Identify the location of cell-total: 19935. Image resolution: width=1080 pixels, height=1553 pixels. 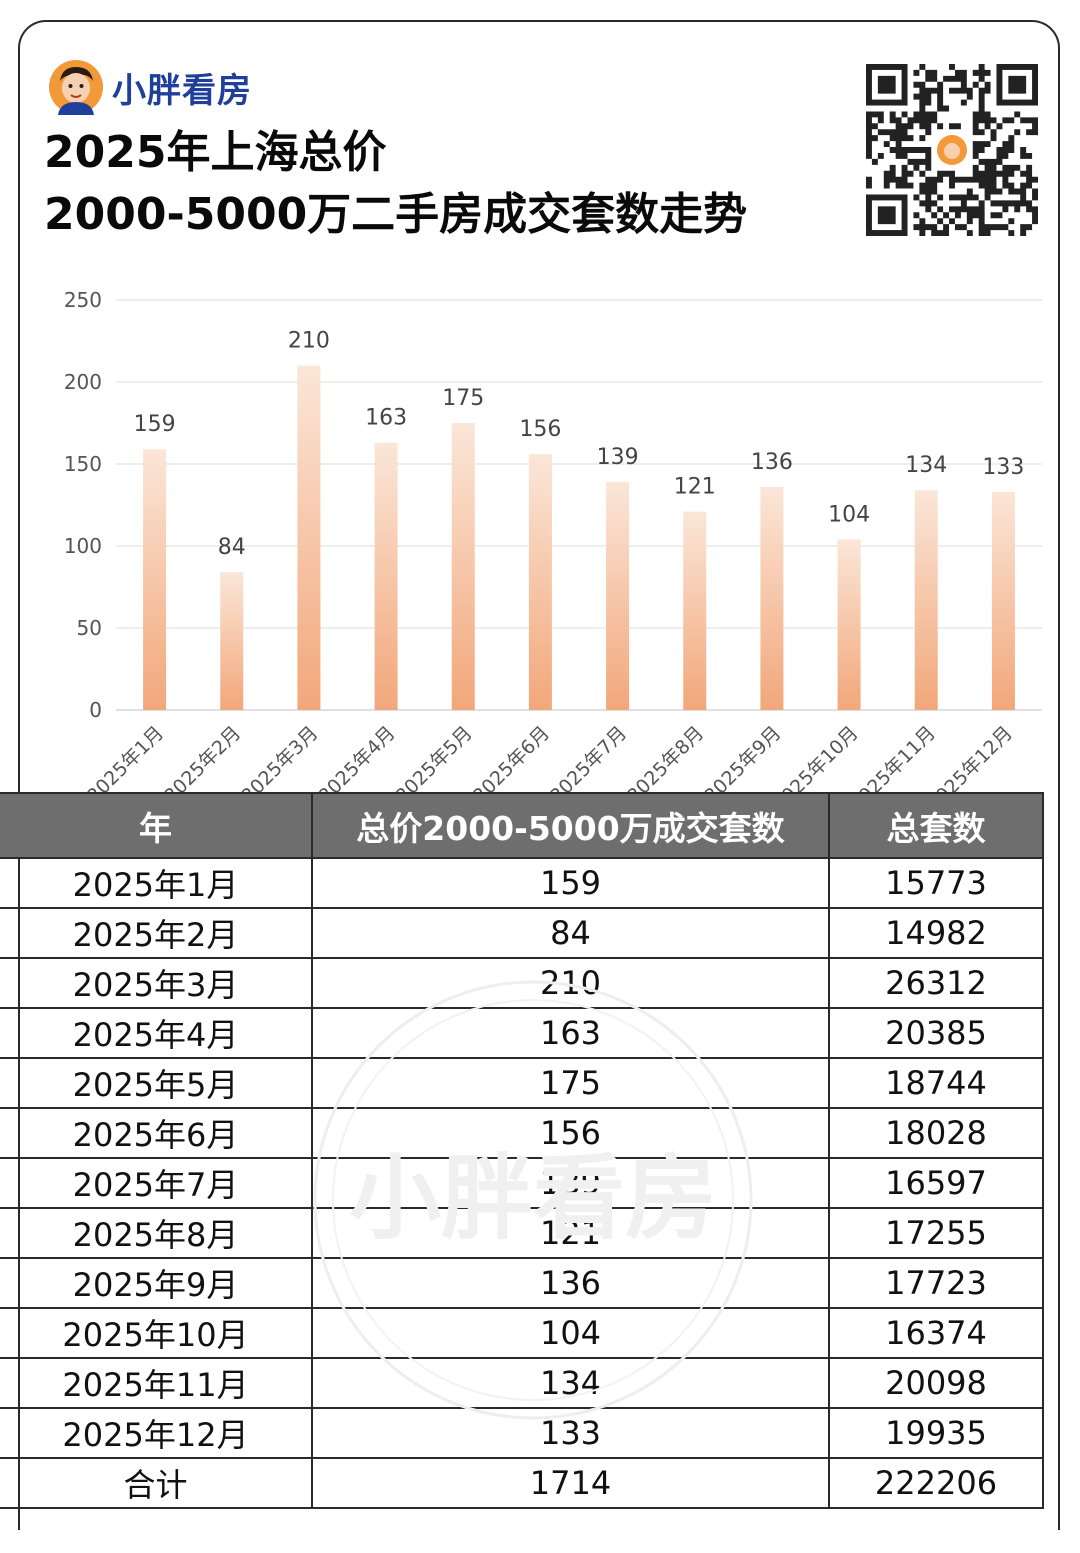
(936, 1433).